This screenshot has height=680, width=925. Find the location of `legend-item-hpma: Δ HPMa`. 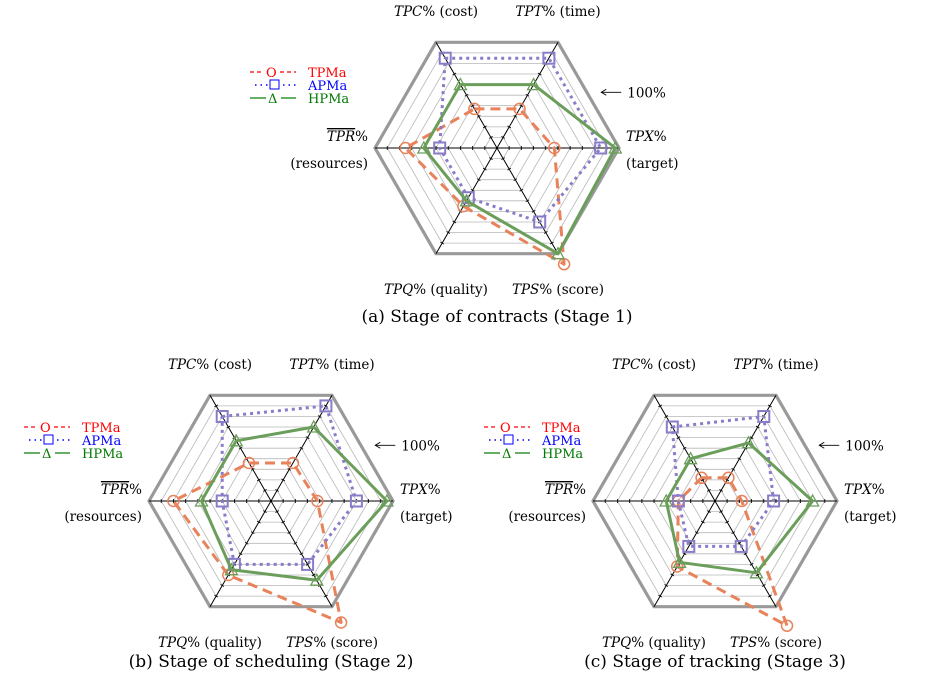

legend-item-hpma: Δ HPMa is located at coordinates (299, 99).